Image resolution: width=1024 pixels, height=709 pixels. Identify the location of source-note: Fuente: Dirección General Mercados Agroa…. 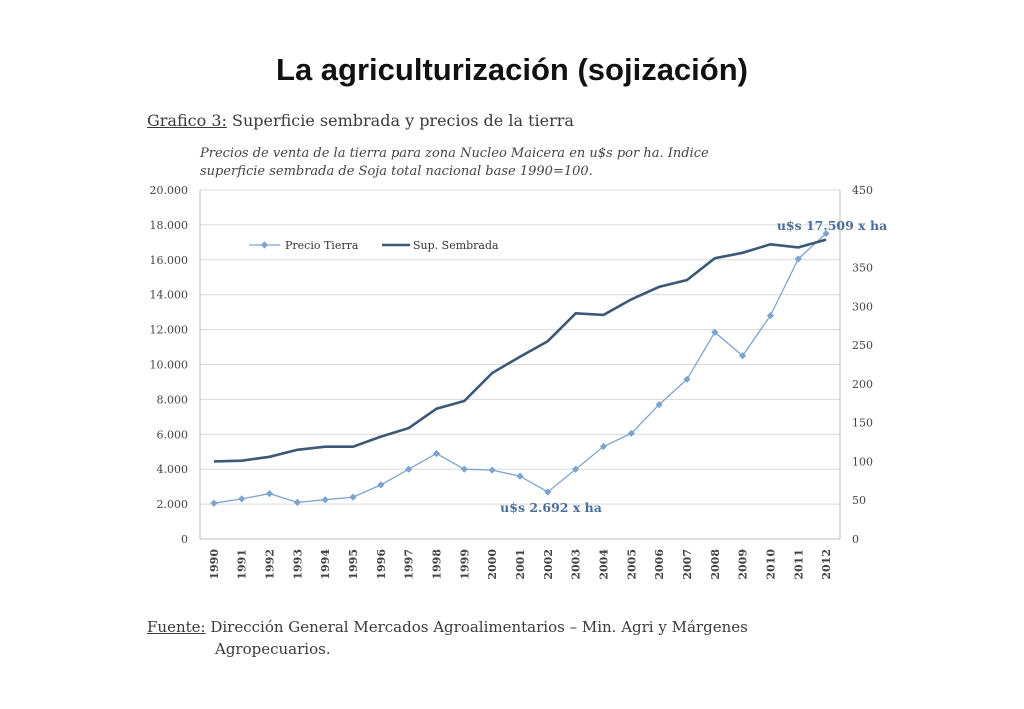
(447, 638).